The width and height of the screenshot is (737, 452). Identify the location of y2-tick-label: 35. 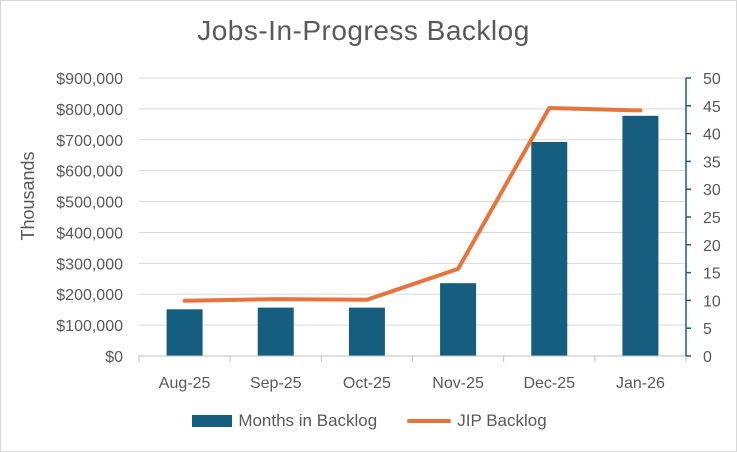
(712, 162).